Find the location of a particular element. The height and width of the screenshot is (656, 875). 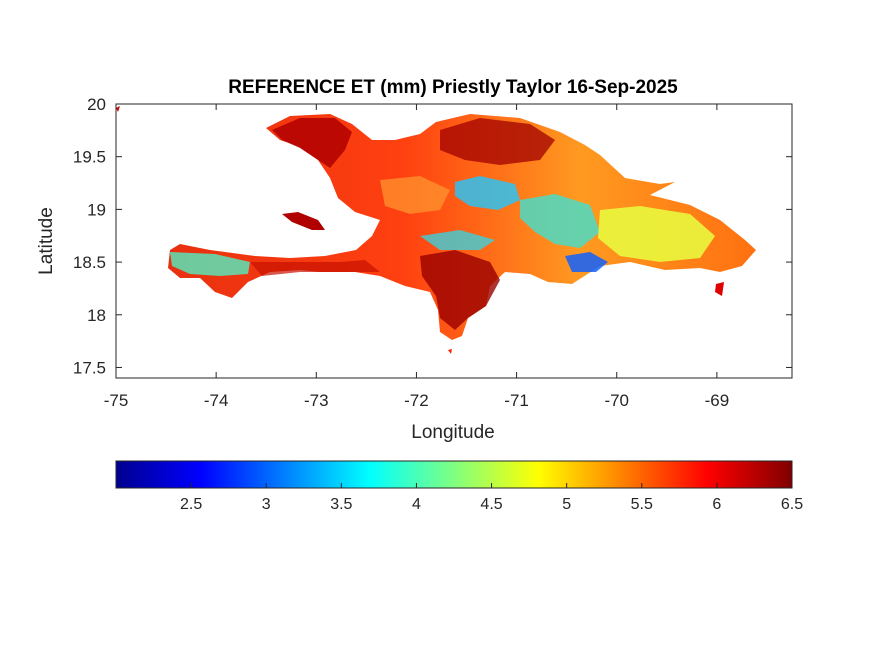

x-tick-label: -74 is located at coordinates (216, 400).